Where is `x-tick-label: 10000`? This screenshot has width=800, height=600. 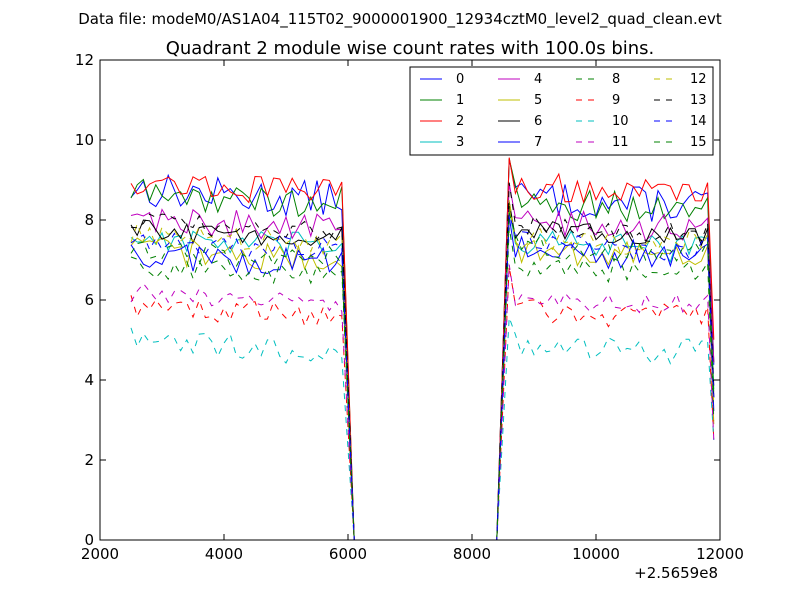
x-tick-label: 10000 is located at coordinates (596, 554).